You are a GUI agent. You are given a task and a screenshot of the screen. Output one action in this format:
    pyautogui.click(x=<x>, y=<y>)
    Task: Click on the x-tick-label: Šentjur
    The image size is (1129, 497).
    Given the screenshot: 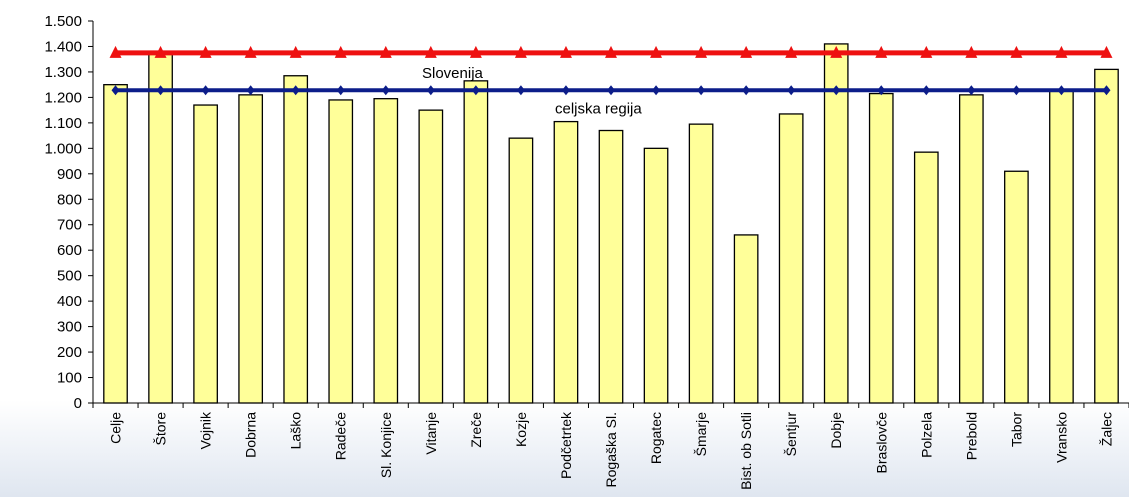 What is the action you would take?
    pyautogui.click(x=791, y=434)
    